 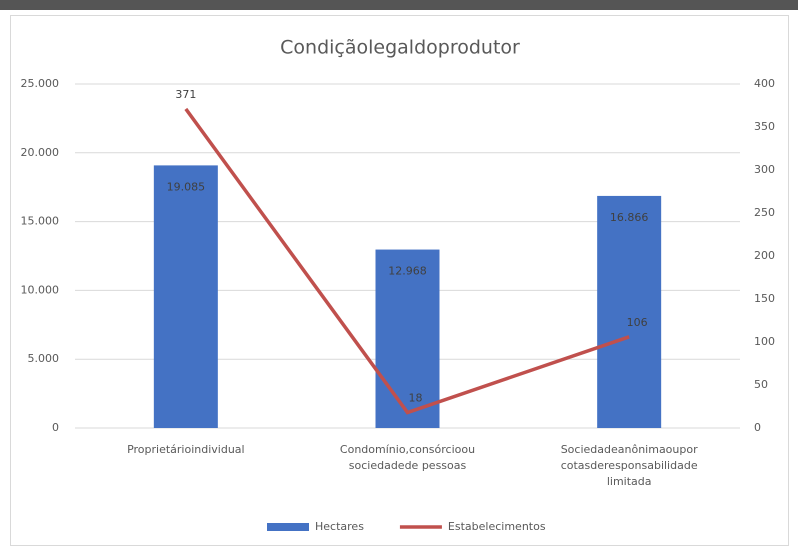 What do you see at coordinates (637, 322) in the screenshot?
I see `line-value-label: 106` at bounding box center [637, 322].